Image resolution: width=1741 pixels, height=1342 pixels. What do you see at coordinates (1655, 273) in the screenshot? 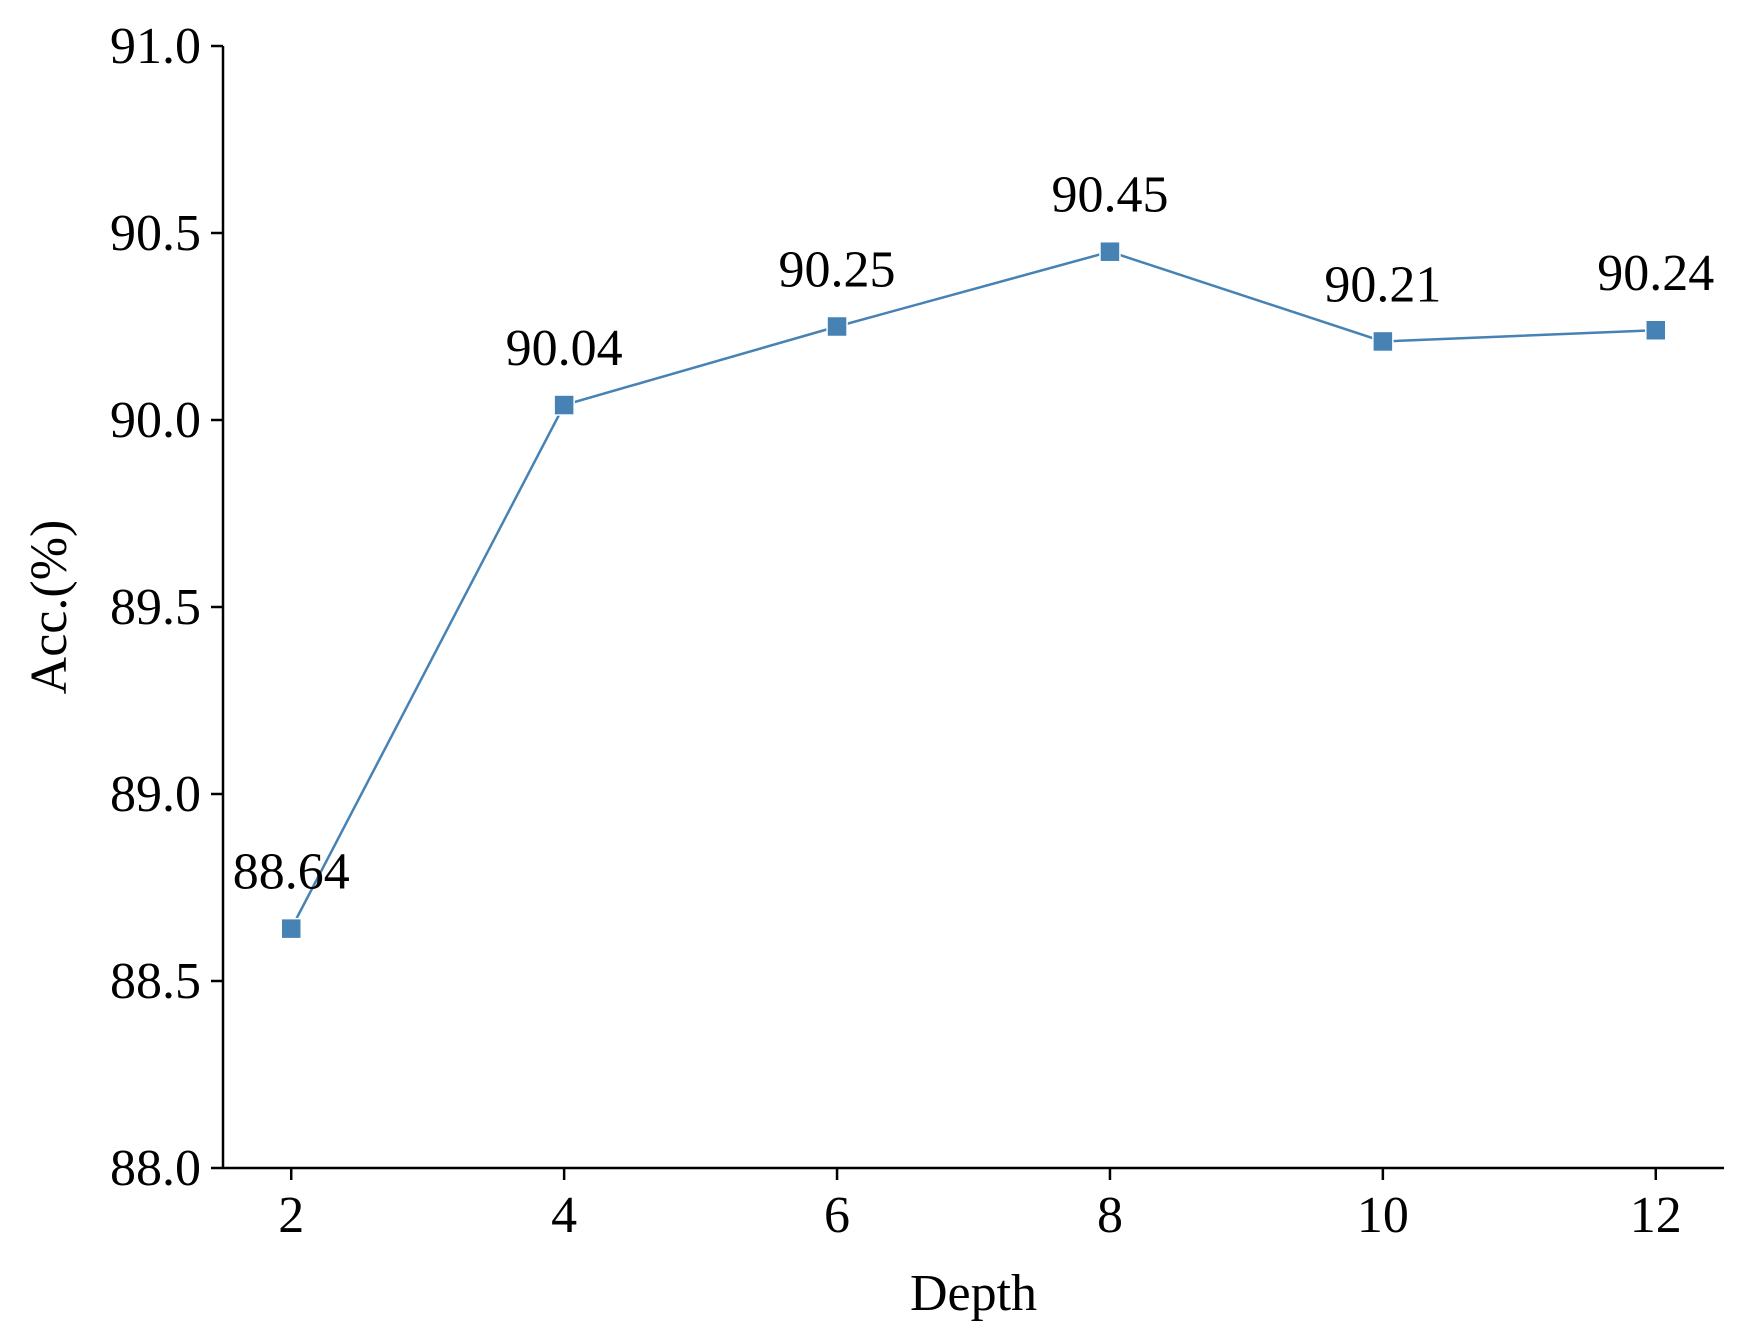
I see `data-label: 90.24` at bounding box center [1655, 273].